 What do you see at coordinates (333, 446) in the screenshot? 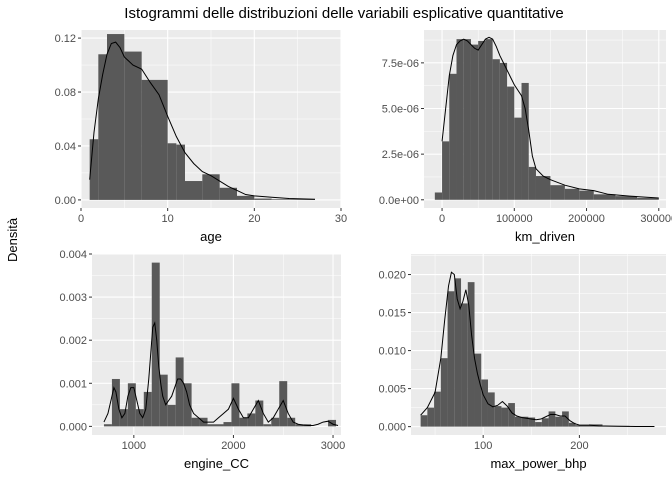
I see `x-tick-label: 3000` at bounding box center [333, 446].